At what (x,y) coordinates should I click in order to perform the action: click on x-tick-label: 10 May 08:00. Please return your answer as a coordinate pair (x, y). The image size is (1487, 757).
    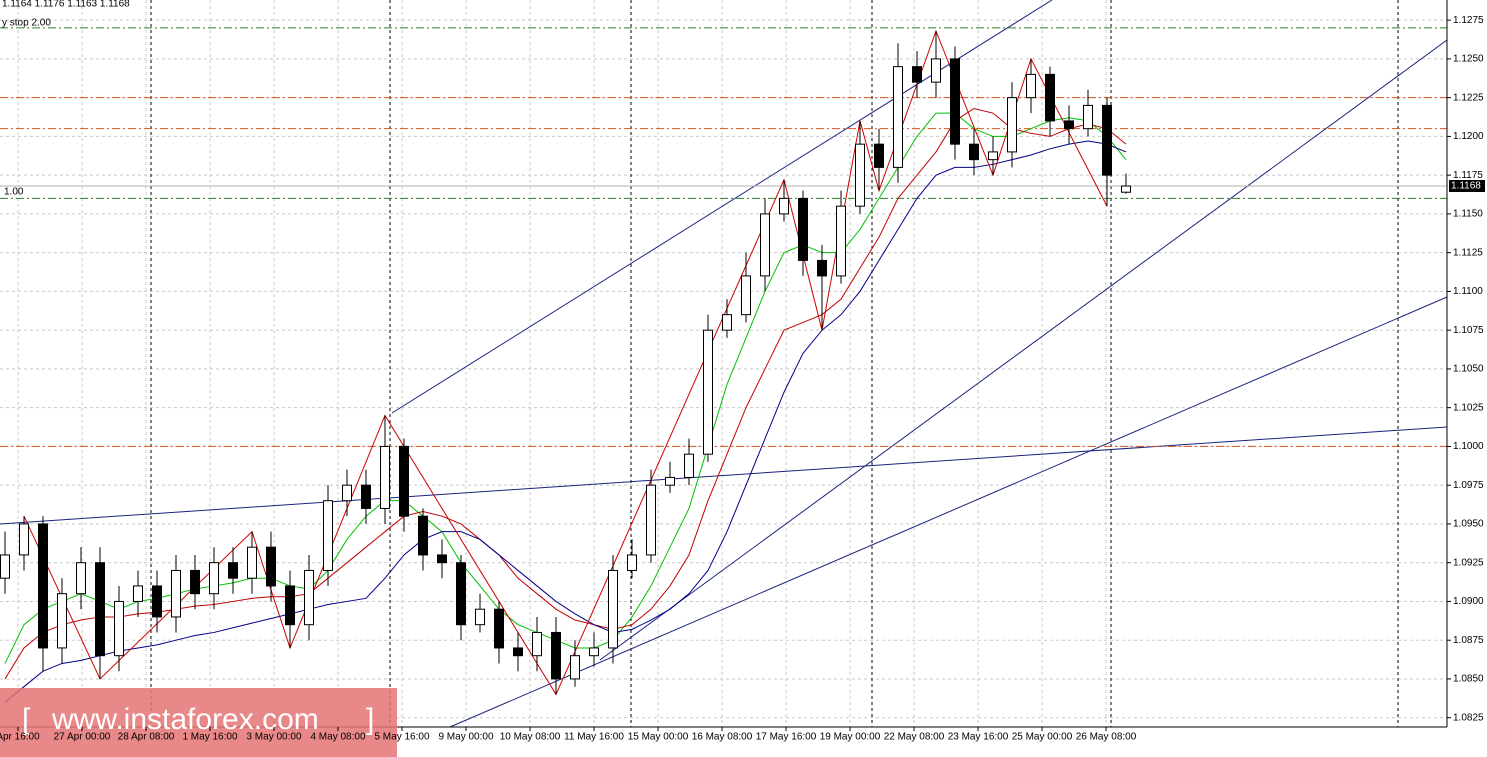
    Looking at the image, I should click on (530, 737).